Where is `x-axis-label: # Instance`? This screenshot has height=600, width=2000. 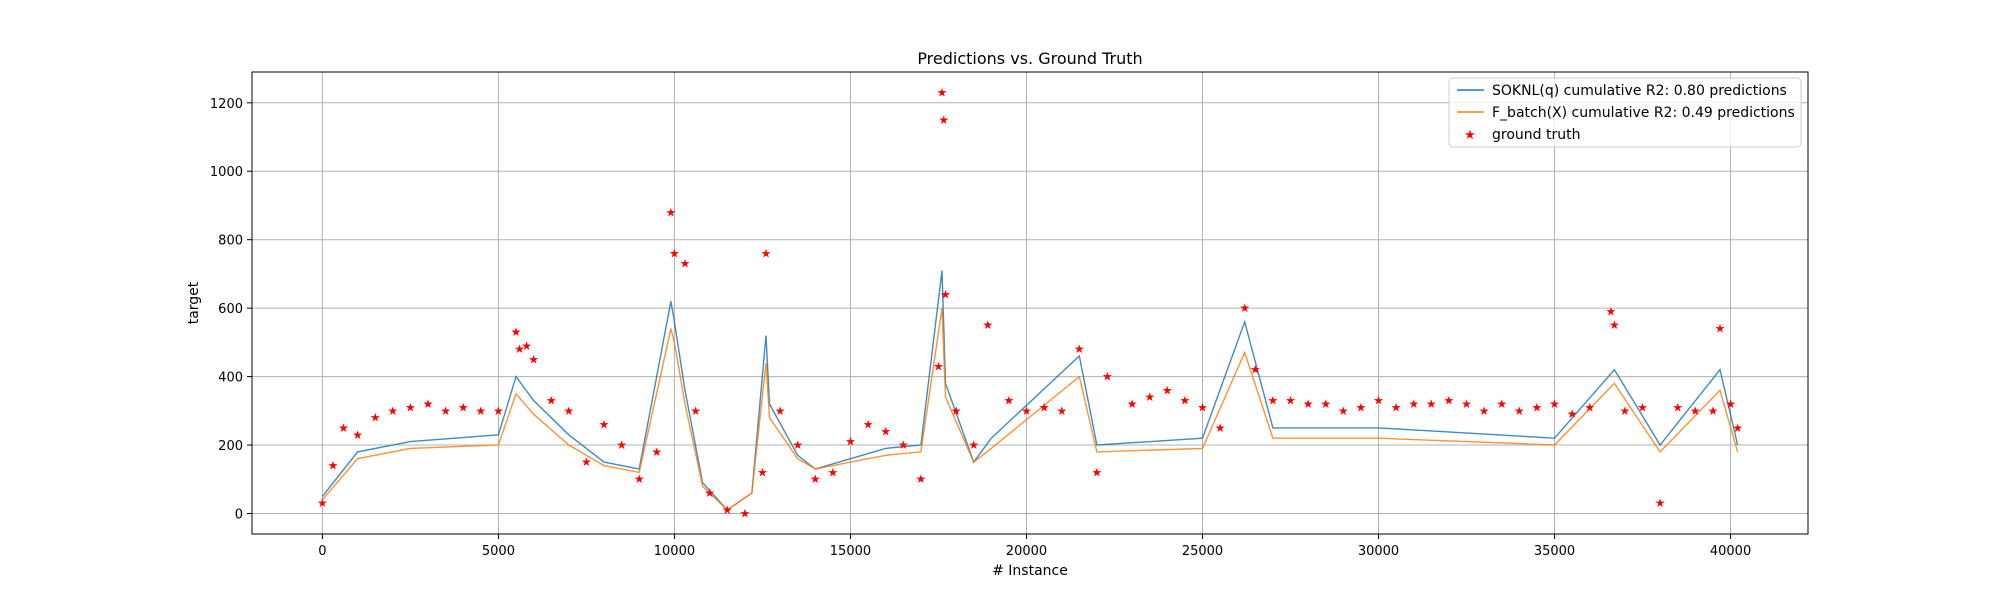 x-axis-label: # Instance is located at coordinates (1030, 571).